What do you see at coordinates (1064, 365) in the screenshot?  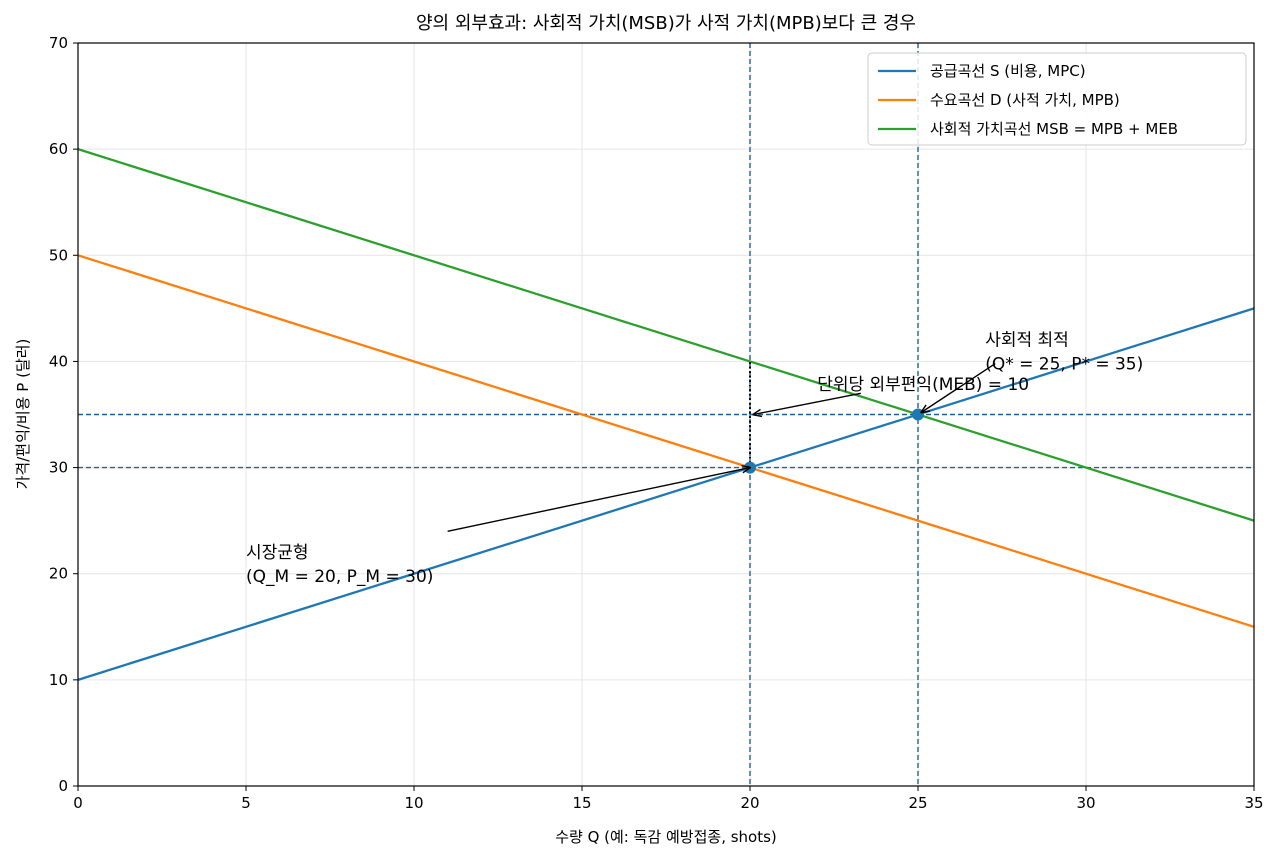 I see `annotation-text-3: (Q* = 25, P* = 35)` at bounding box center [1064, 365].